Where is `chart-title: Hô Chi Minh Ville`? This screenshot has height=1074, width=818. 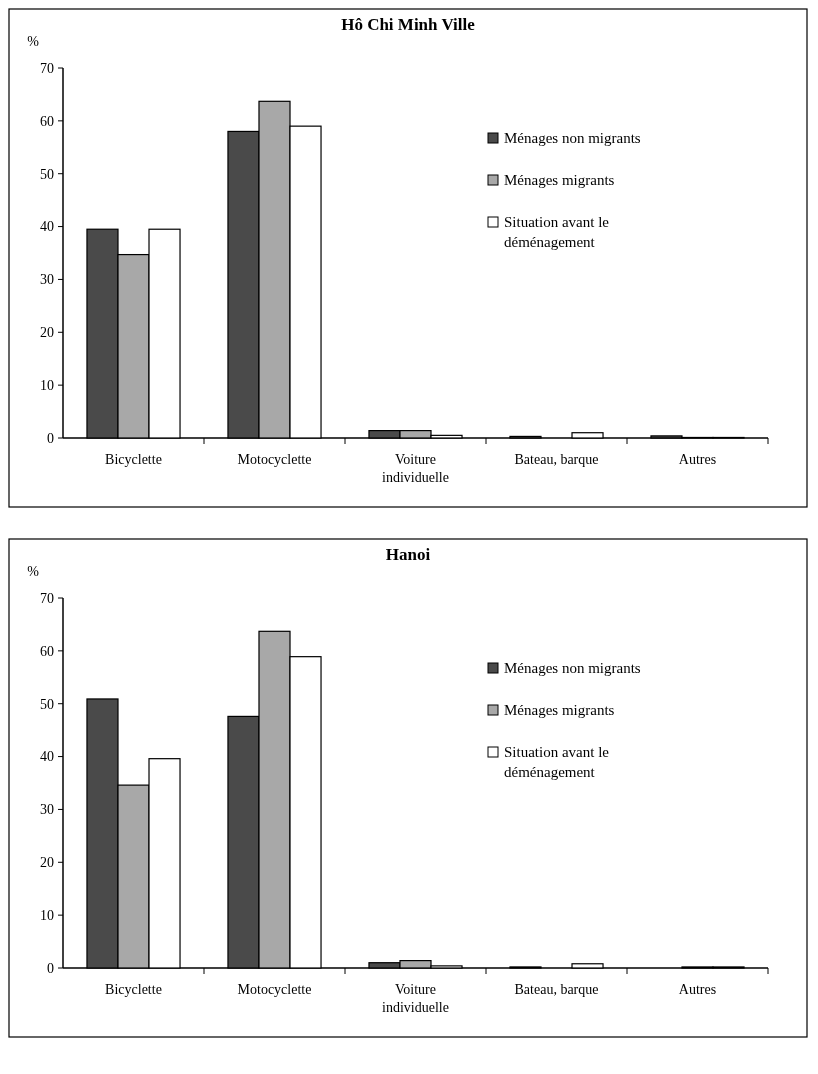
chart-title: Hô Chi Minh Ville is located at coordinates (408, 24).